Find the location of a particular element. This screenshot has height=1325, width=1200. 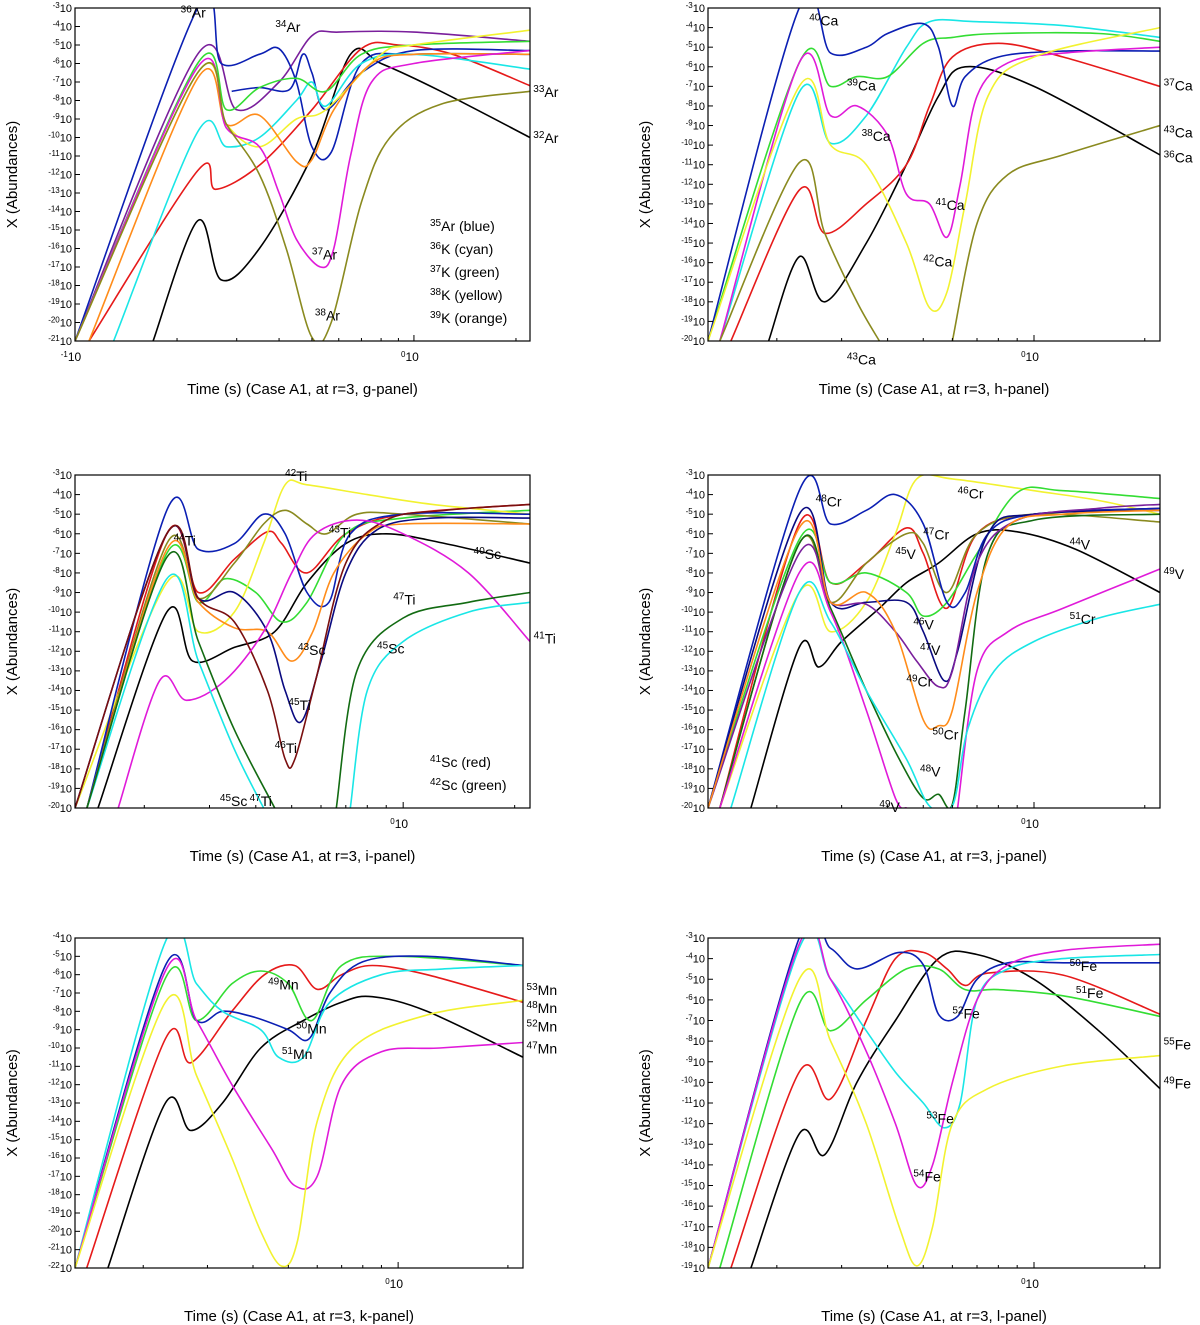

series-37Ca is located at coordinates (945, 191).